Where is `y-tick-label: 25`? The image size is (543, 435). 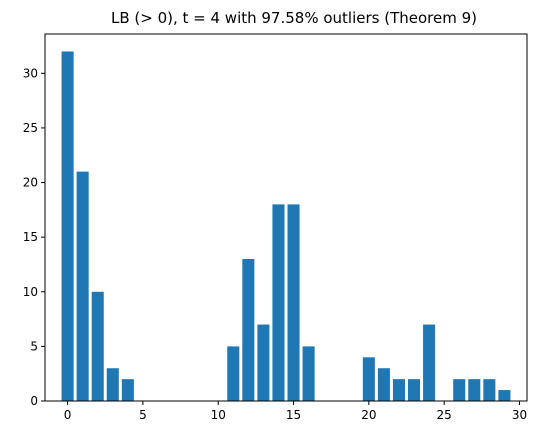
y-tick-label: 25 is located at coordinates (30, 128).